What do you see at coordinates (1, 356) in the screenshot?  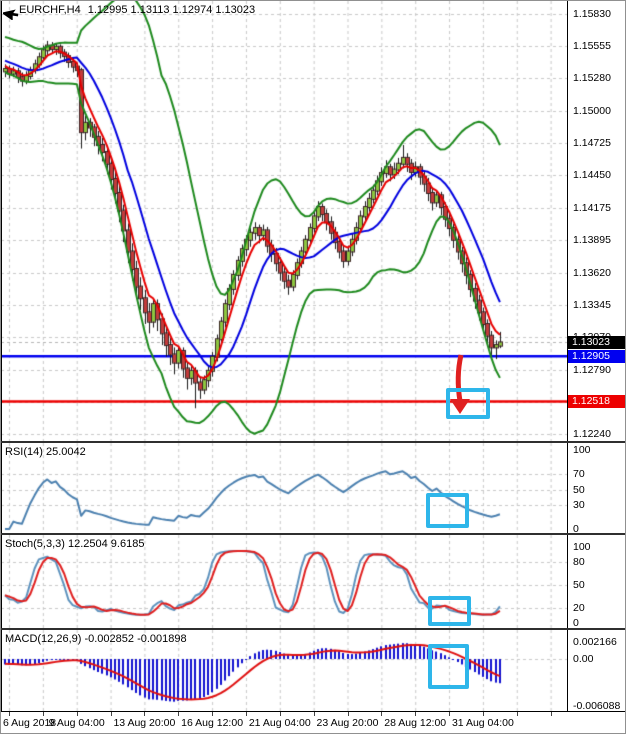 I see `plot-left-border` at bounding box center [1, 356].